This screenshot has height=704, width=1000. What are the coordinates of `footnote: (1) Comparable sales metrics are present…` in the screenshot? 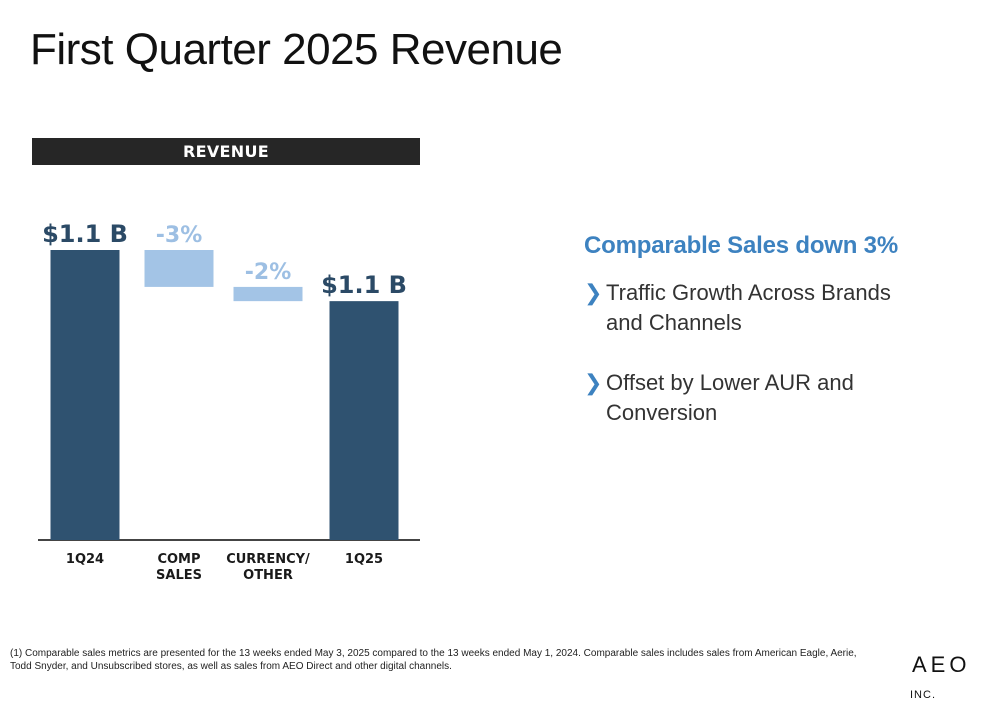 It's located at (433, 660).